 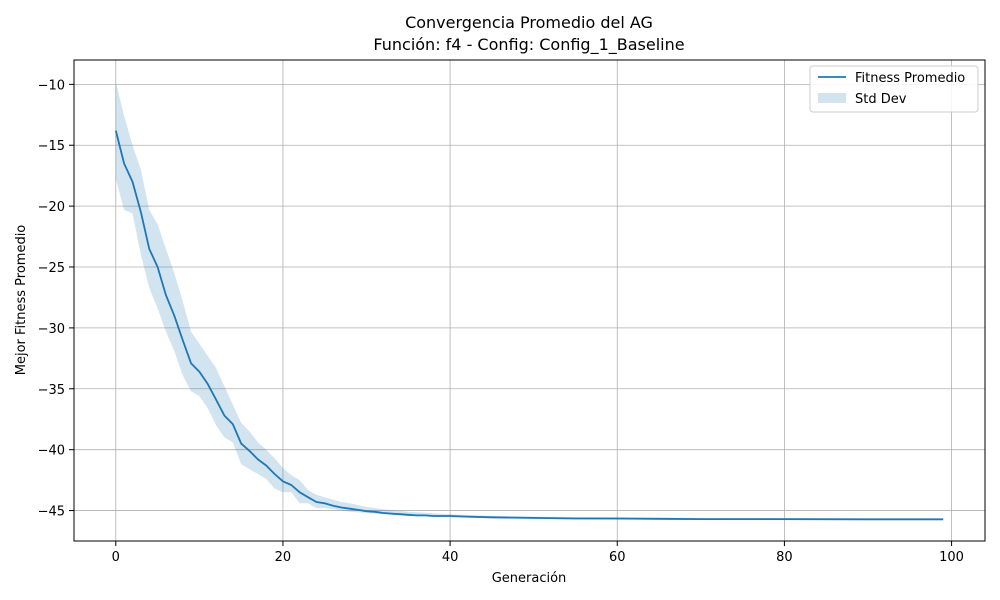 What do you see at coordinates (617, 557) in the screenshot?
I see `x-tick-label-3: 60` at bounding box center [617, 557].